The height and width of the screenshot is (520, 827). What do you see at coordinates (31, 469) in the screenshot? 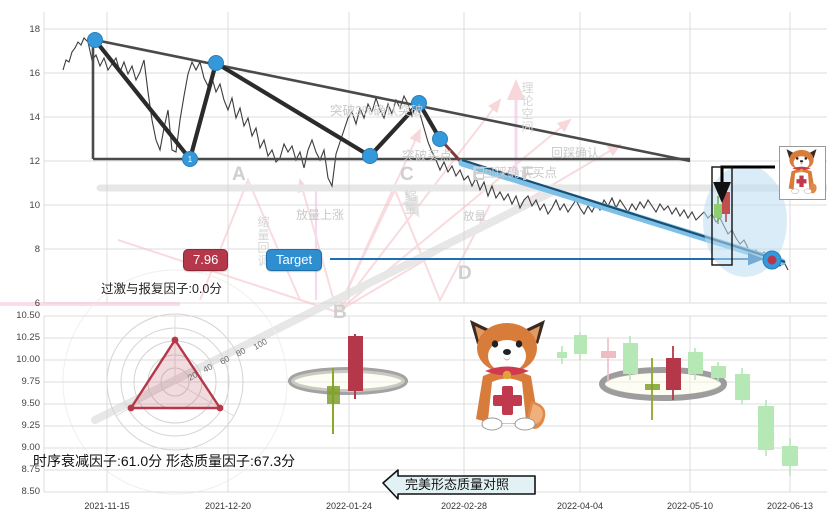
I see `ytick-quality-7: 8.75` at bounding box center [31, 469].